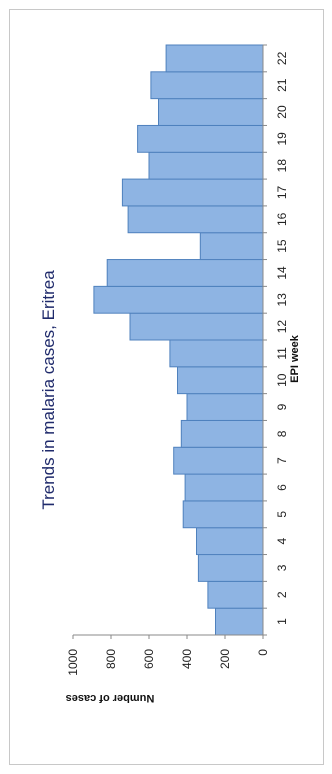 The height and width of the screenshot is (774, 332). Describe the element at coordinates (282, 594) in the screenshot. I see `x-tick-label-2: 2` at that location.